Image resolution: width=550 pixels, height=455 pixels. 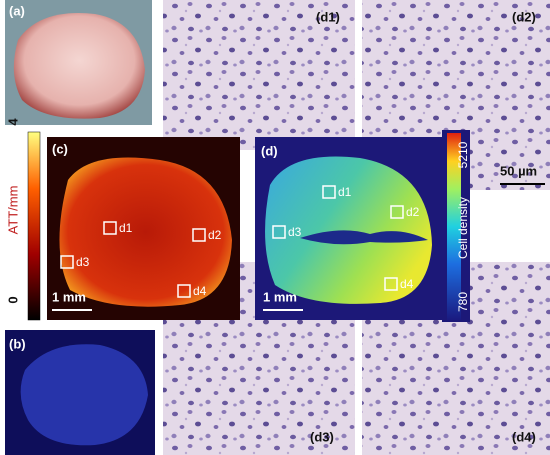 What do you see at coordinates (12, 299) in the screenshot?
I see `colorbar-tick: 0` at bounding box center [12, 299].